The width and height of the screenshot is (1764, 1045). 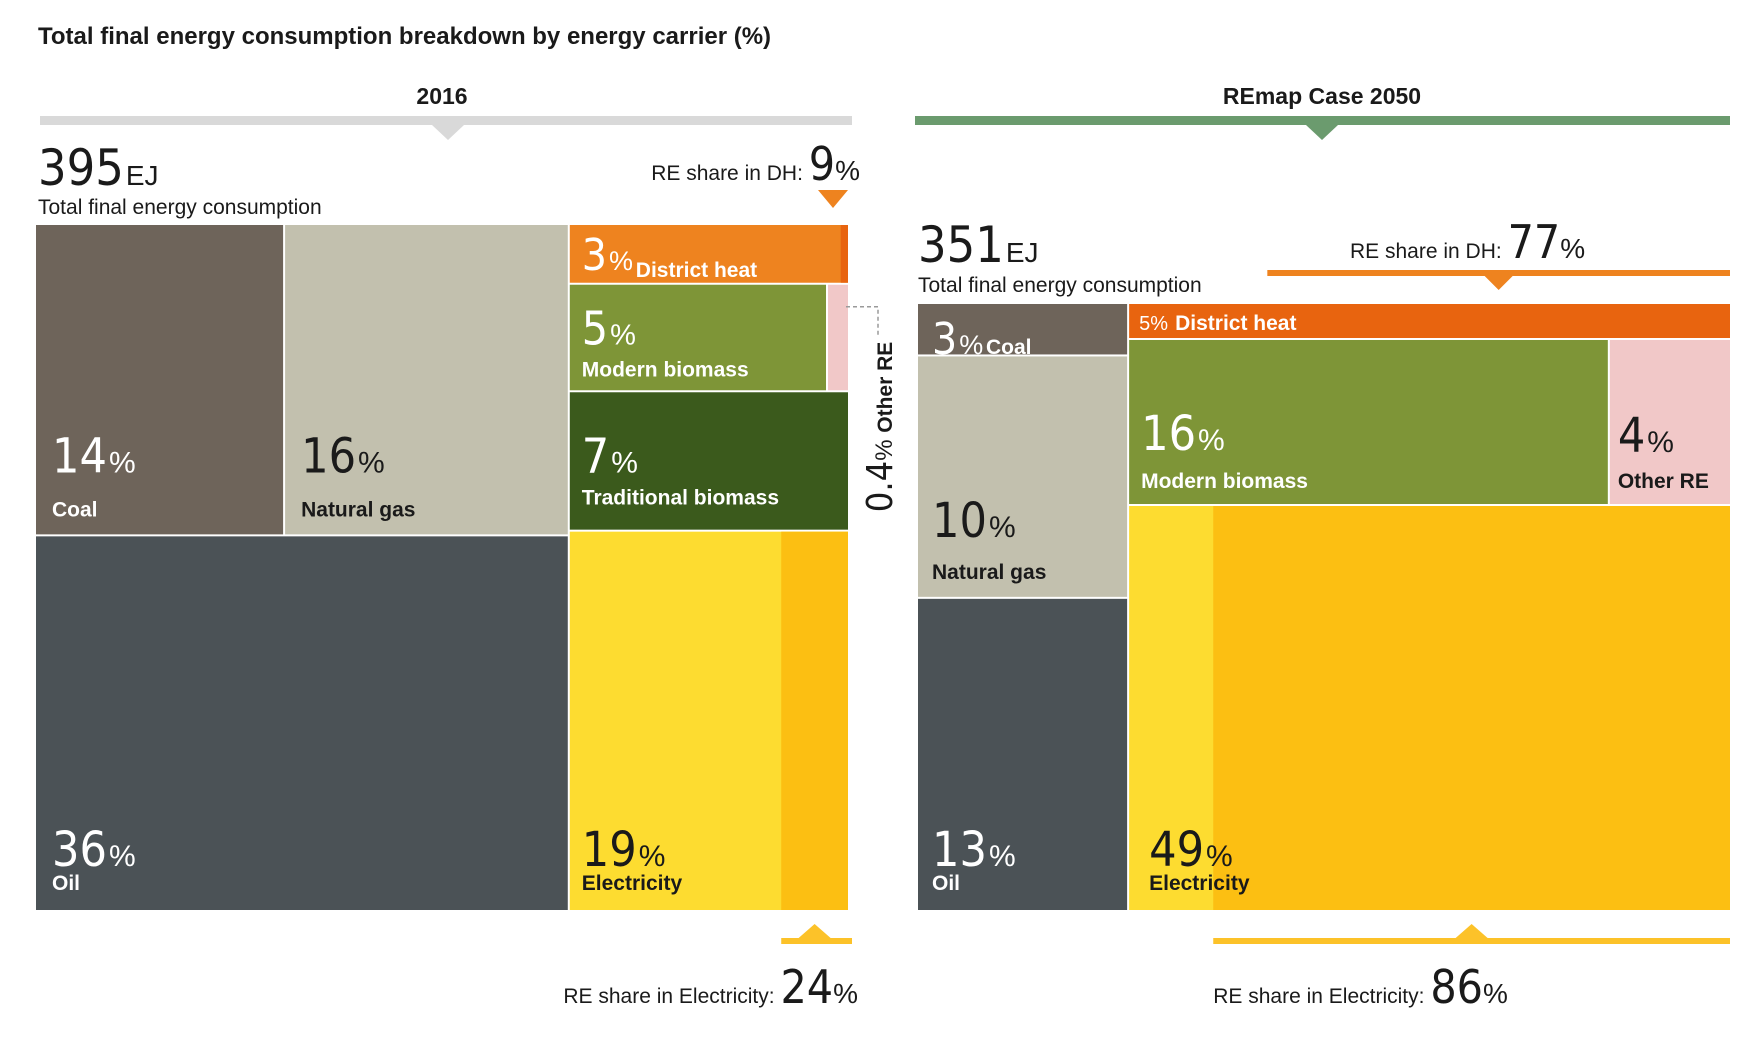 I want to click on electricity-re-2016-rect, so click(x=814, y=720).